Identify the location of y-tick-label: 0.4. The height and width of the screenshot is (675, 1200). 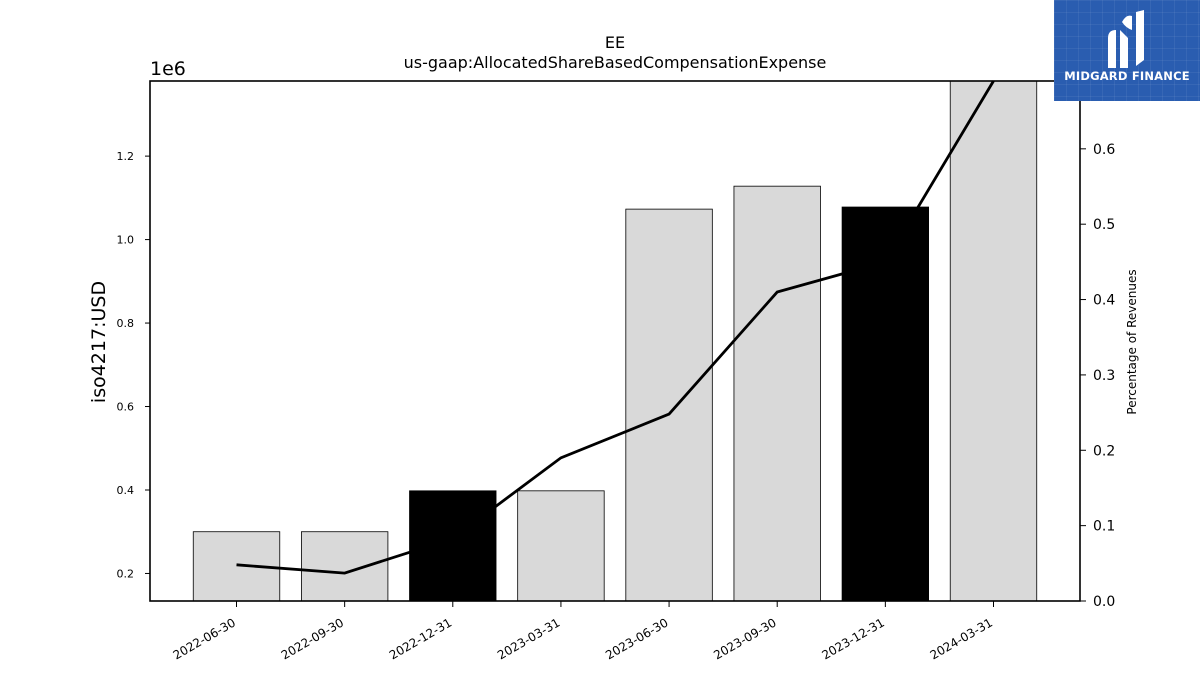
(126, 490).